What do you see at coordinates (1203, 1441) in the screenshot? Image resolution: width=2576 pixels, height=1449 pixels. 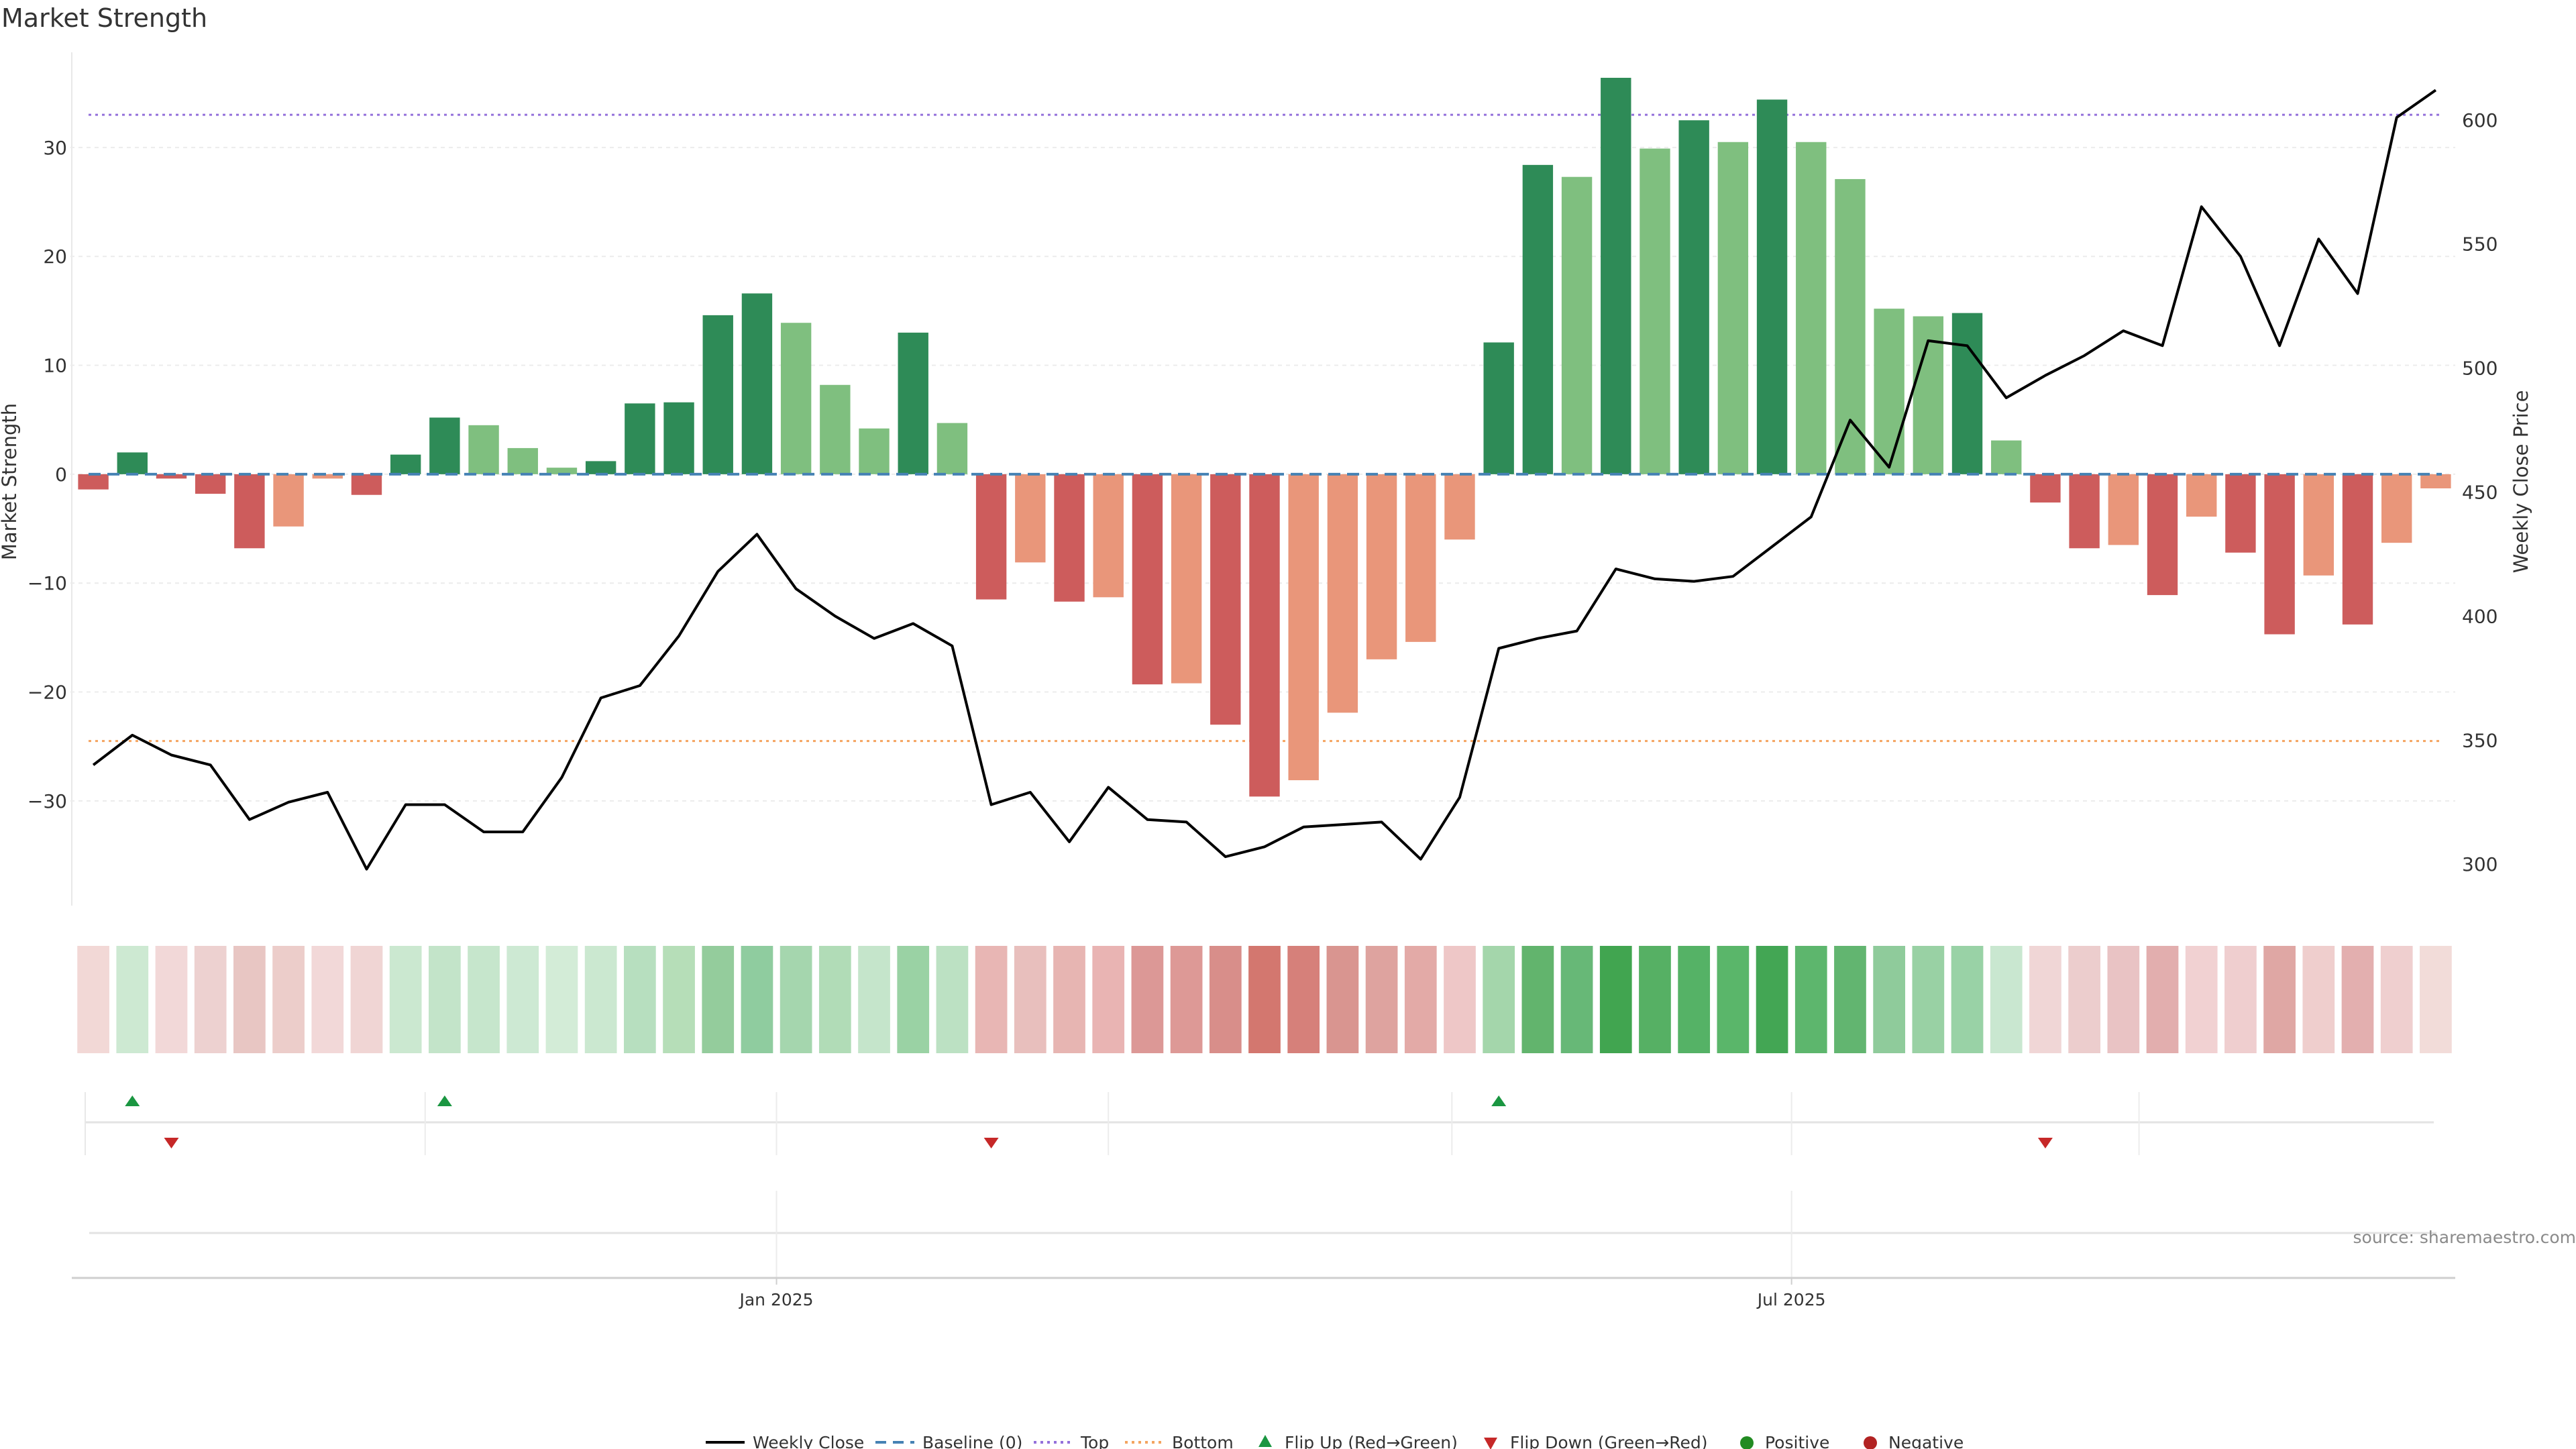 I see `legend-bottom-label: Bottom` at bounding box center [1203, 1441].